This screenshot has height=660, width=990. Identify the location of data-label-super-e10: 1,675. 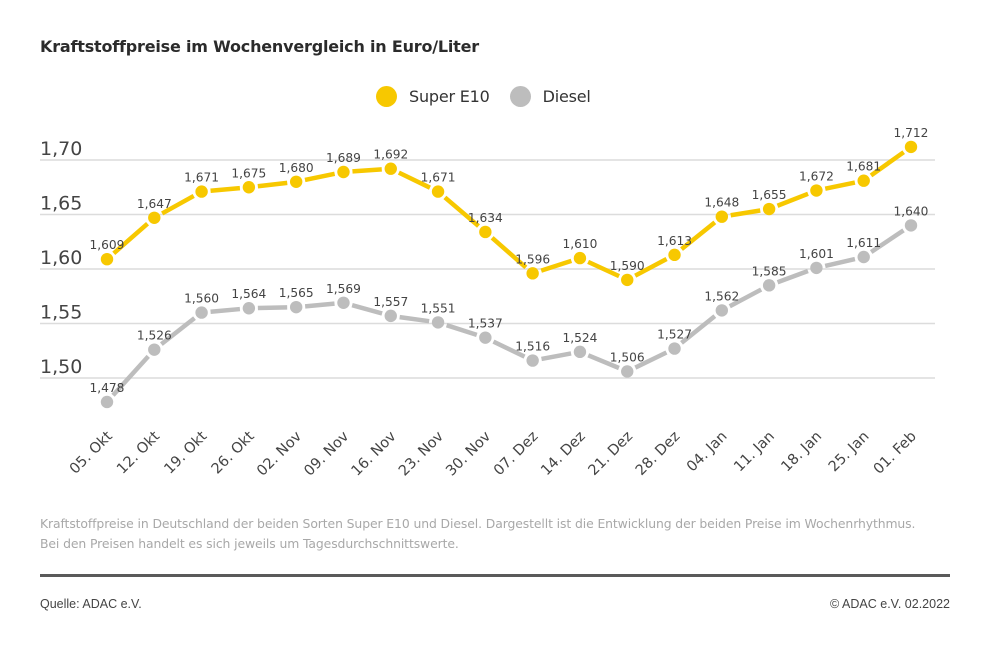
(248, 173).